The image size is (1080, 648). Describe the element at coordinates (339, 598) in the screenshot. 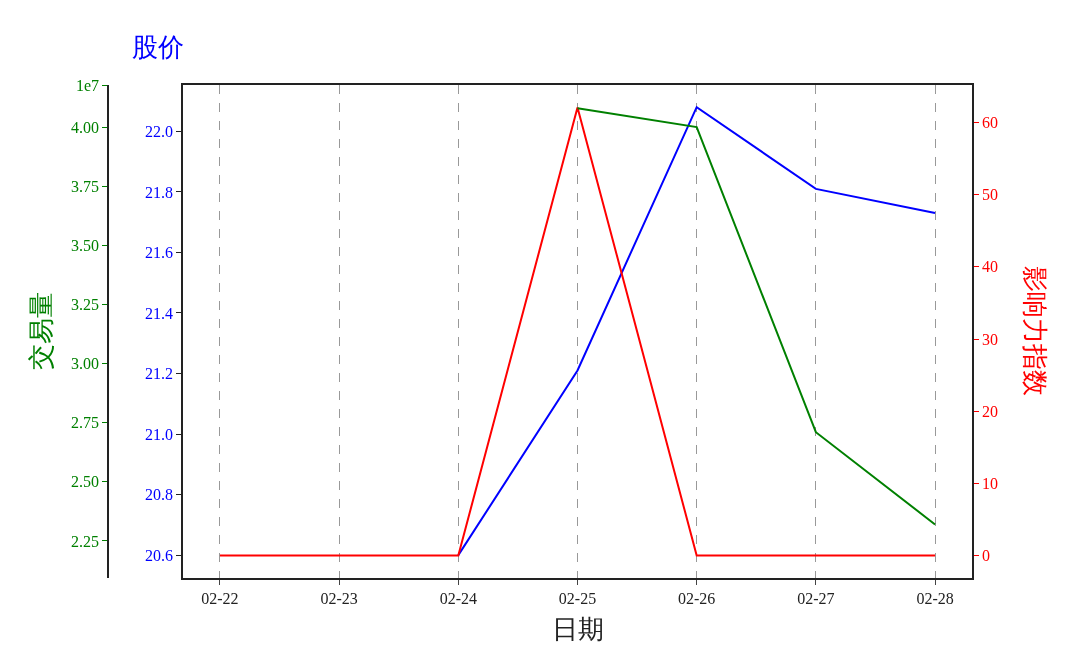

I see `x-tick-label: 02-23` at that location.